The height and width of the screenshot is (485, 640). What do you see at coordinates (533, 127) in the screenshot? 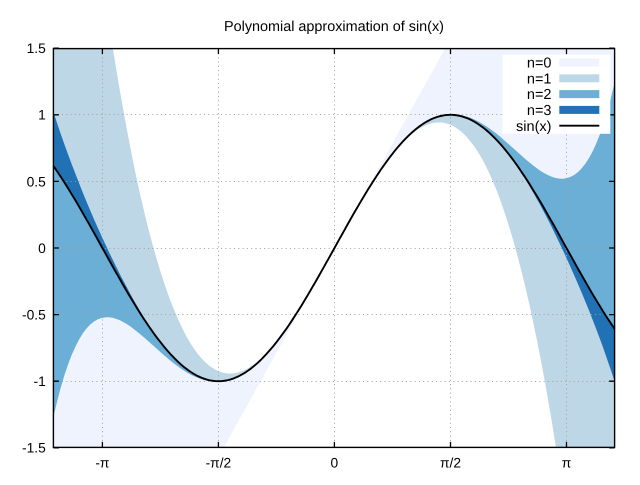
I see `svg-text: sin(x)` at bounding box center [533, 127].